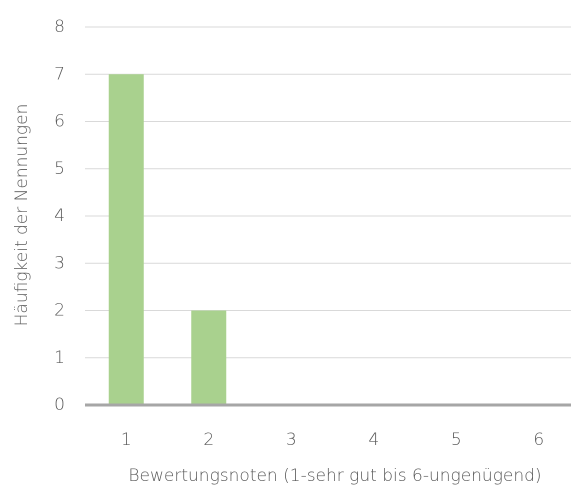 This screenshot has width=571, height=495. What do you see at coordinates (22, 215) in the screenshot?
I see `y-axis-label: Häufigkeit der Nennungen` at bounding box center [22, 215].